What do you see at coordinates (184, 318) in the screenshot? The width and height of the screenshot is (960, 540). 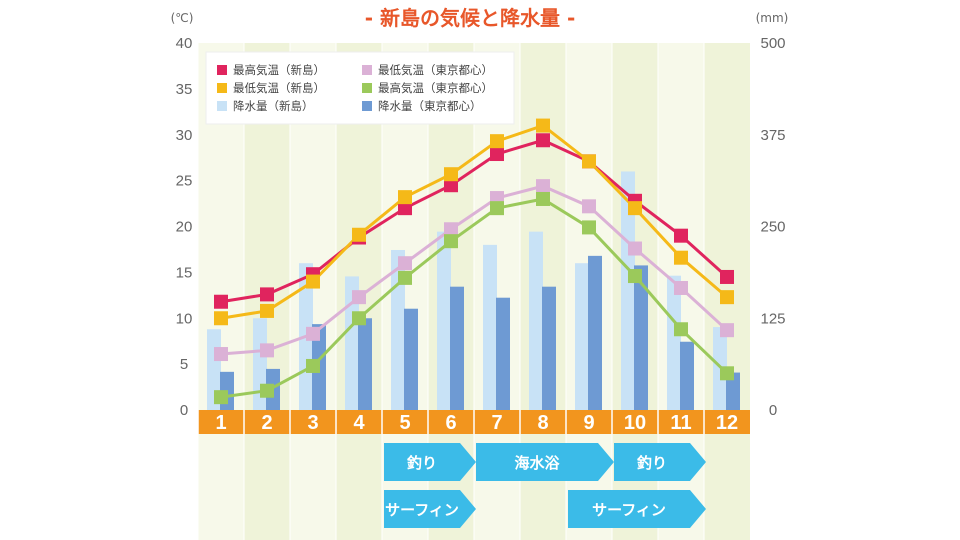 I see `left-tick-label: 10` at bounding box center [184, 318].